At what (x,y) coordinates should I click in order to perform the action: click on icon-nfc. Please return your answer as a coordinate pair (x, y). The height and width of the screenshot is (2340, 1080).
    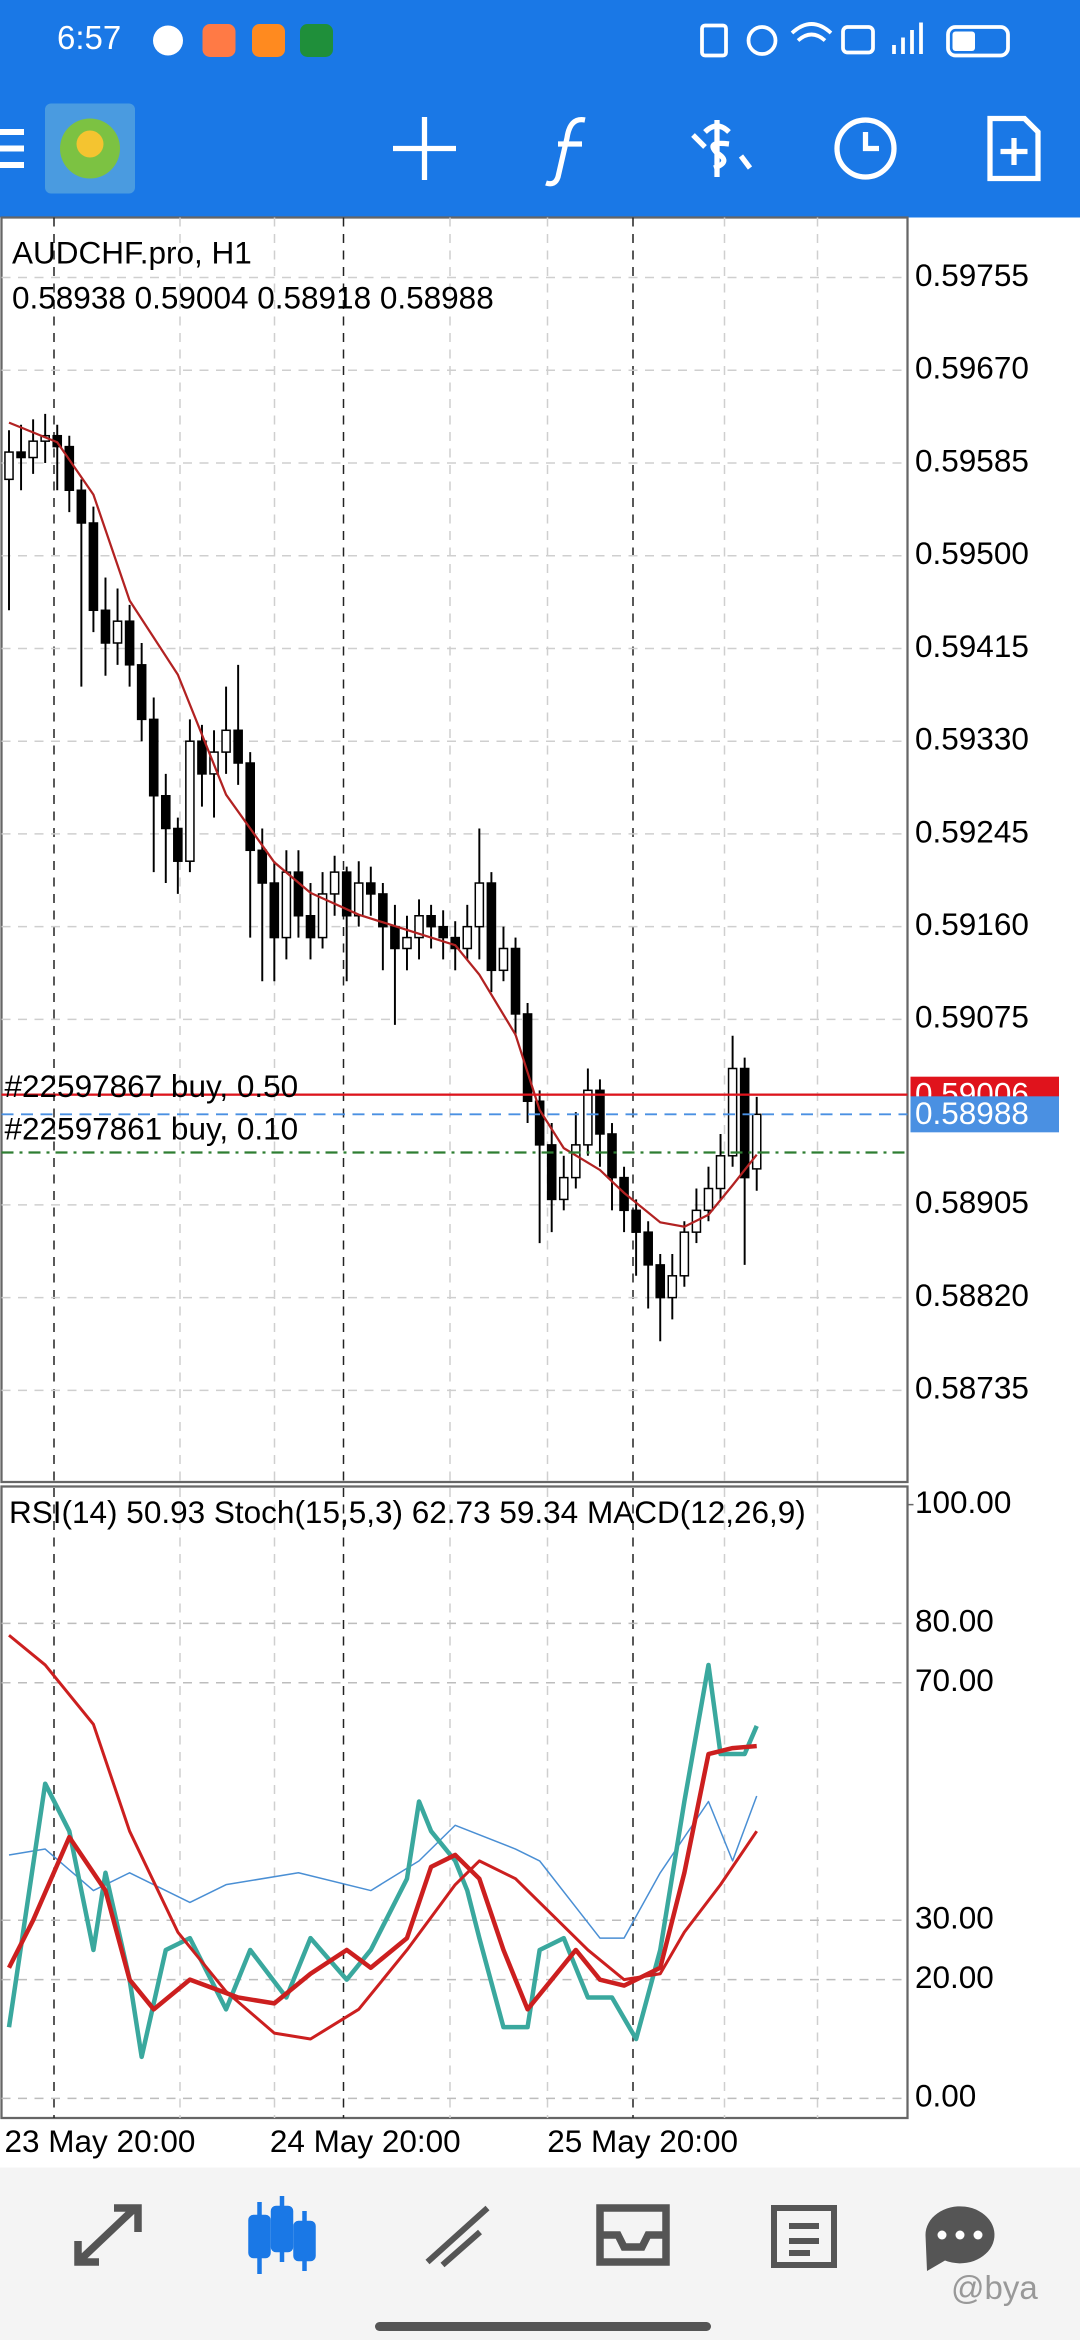
    Looking at the image, I should click on (714, 40).